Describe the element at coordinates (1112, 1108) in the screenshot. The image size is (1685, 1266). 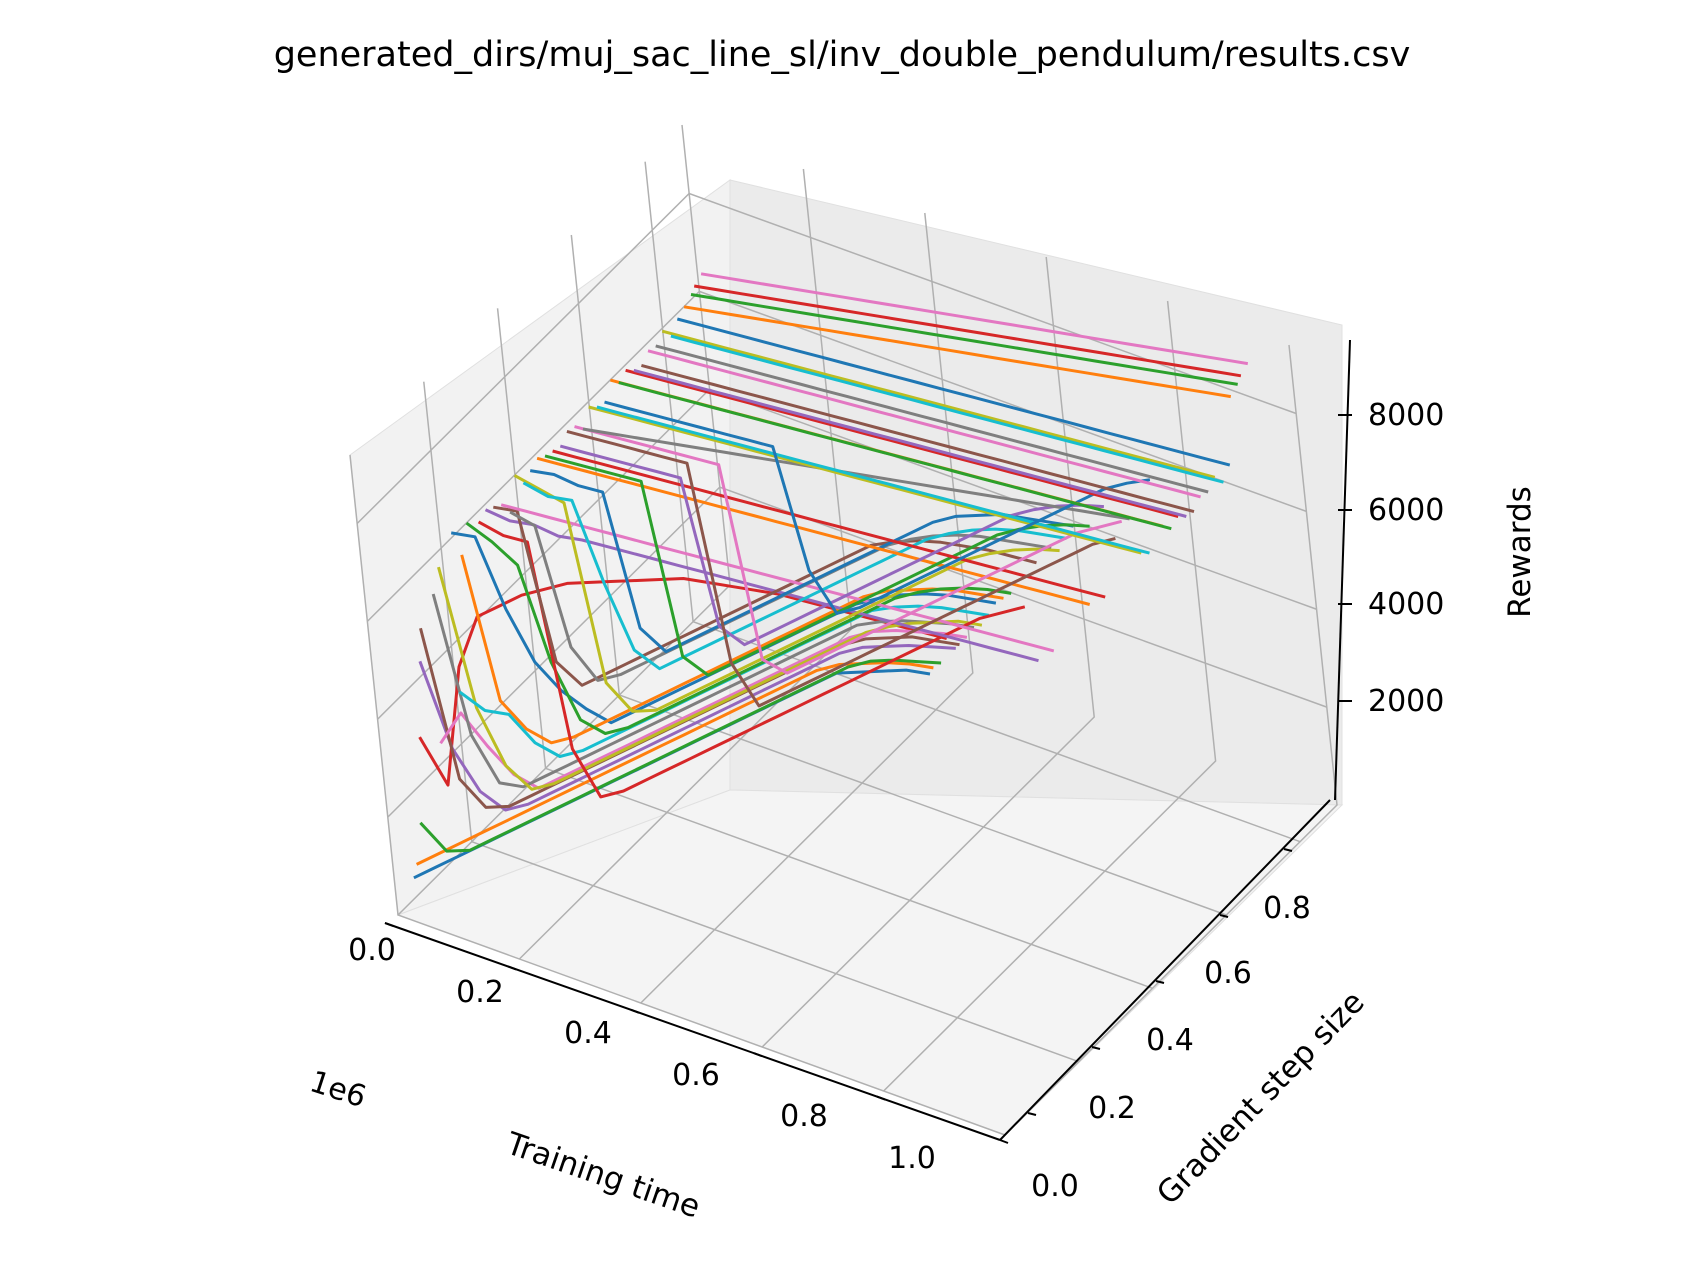
I see `y-tick-label: 0.2` at that location.